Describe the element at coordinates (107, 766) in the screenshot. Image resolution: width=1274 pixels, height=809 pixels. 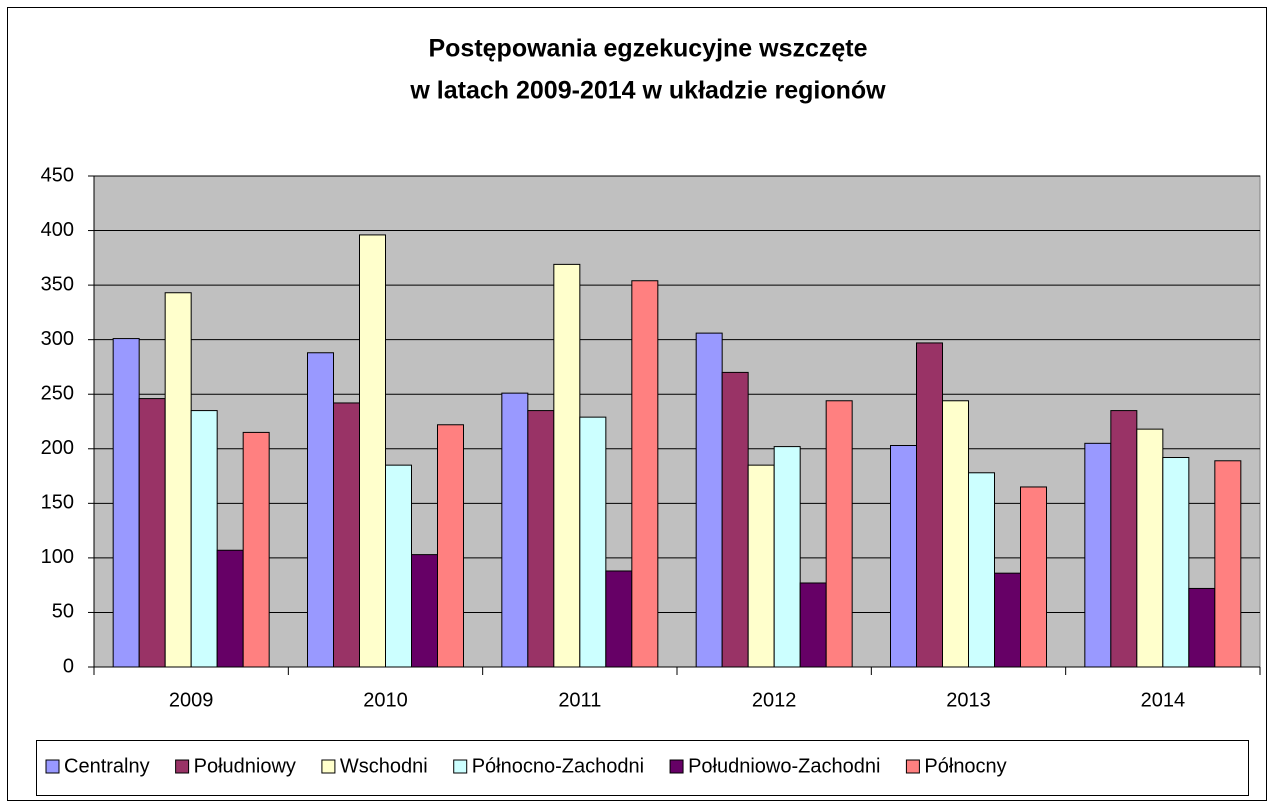
I see `legend-label: Centralny` at that location.